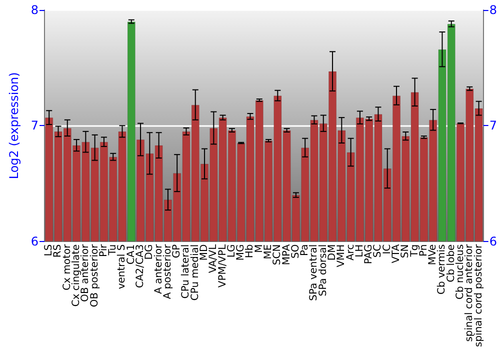 The image size is (500, 350). What do you see at coordinates (214, 259) in the screenshot?
I see `x-tick-label: VA/VL` at bounding box center [214, 259].